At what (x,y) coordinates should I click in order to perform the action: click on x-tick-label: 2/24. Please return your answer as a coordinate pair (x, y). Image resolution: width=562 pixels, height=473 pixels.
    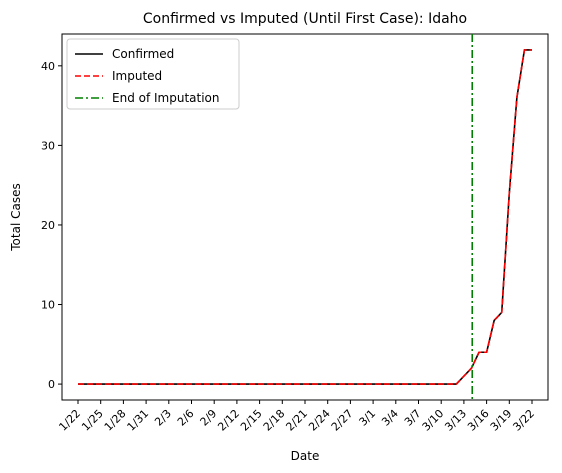
    Looking at the image, I should click on (319, 420).